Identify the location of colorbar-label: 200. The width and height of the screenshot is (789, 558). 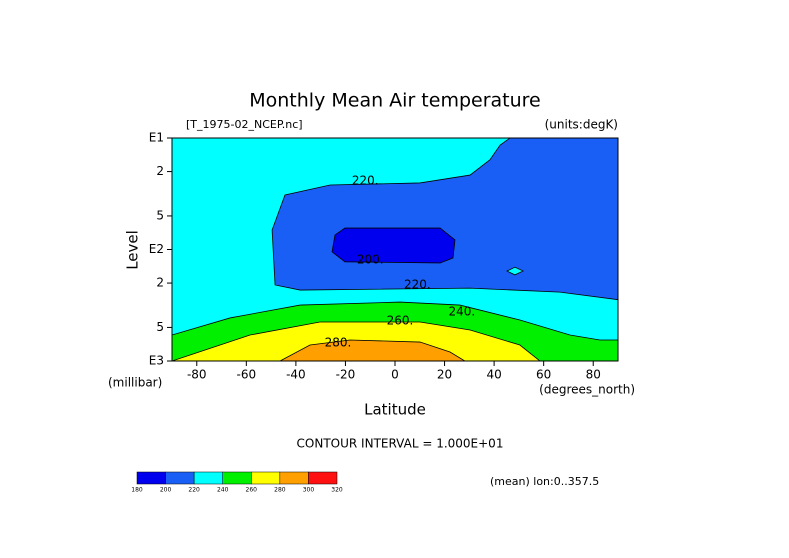
(166, 490).